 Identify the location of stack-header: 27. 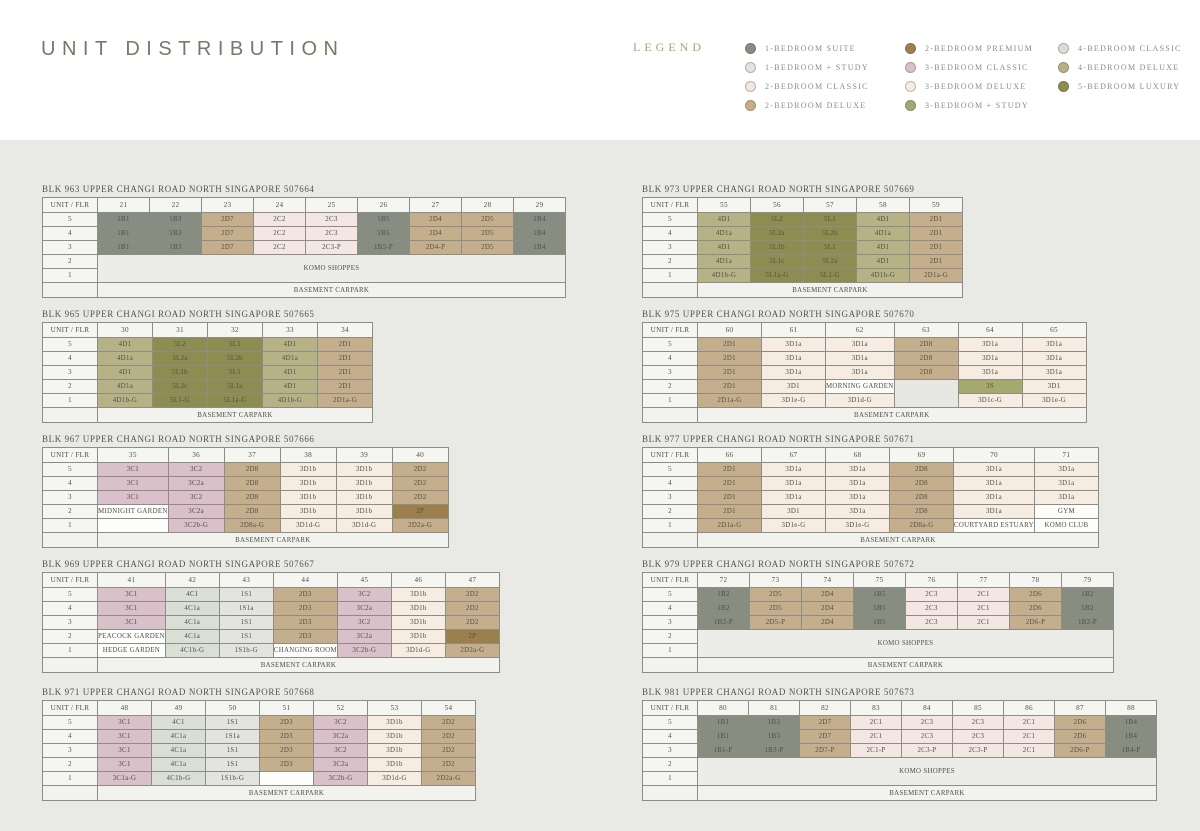
(435, 205).